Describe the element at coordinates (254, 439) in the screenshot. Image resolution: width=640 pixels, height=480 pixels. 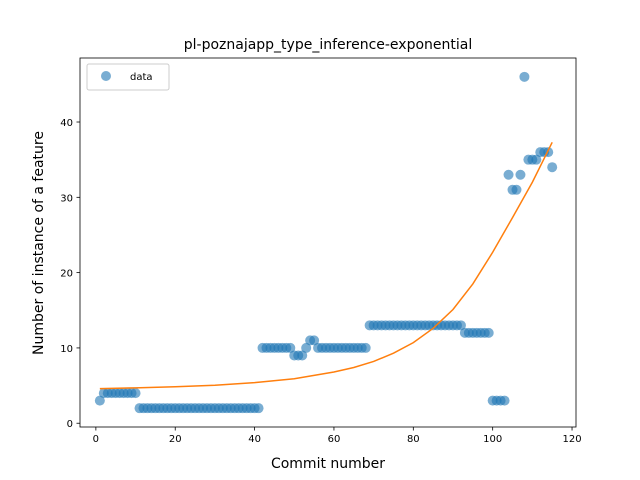
I see `x-tick-label: 40` at that location.